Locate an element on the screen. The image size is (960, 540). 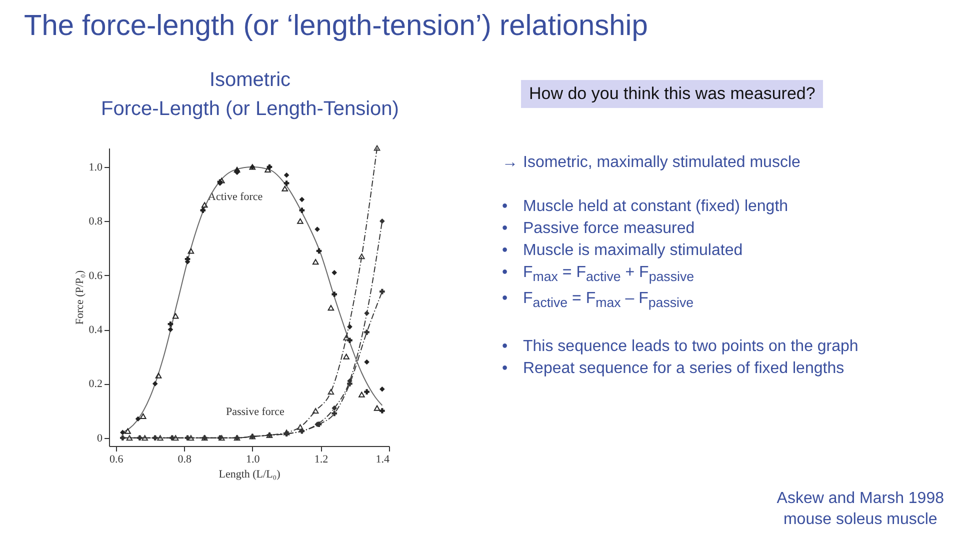
x-tick-label: 1.2 is located at coordinates (321, 460).